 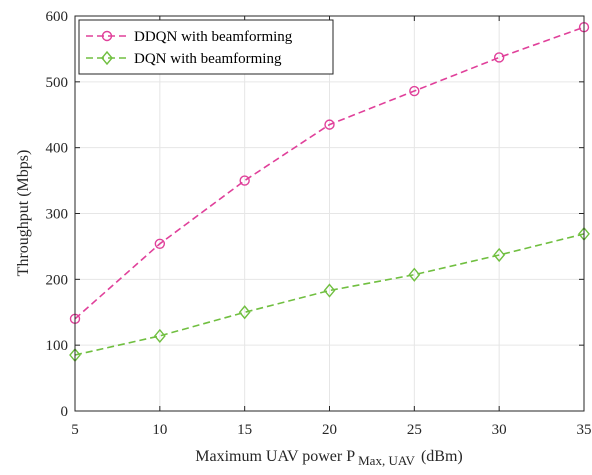 I want to click on x-tick-label: 15, so click(x=244, y=430).